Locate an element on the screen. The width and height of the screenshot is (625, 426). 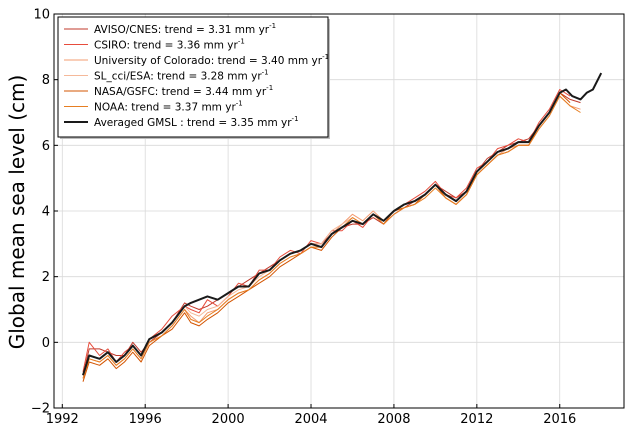
y-tick-label: 2 is located at coordinates (46, 277).